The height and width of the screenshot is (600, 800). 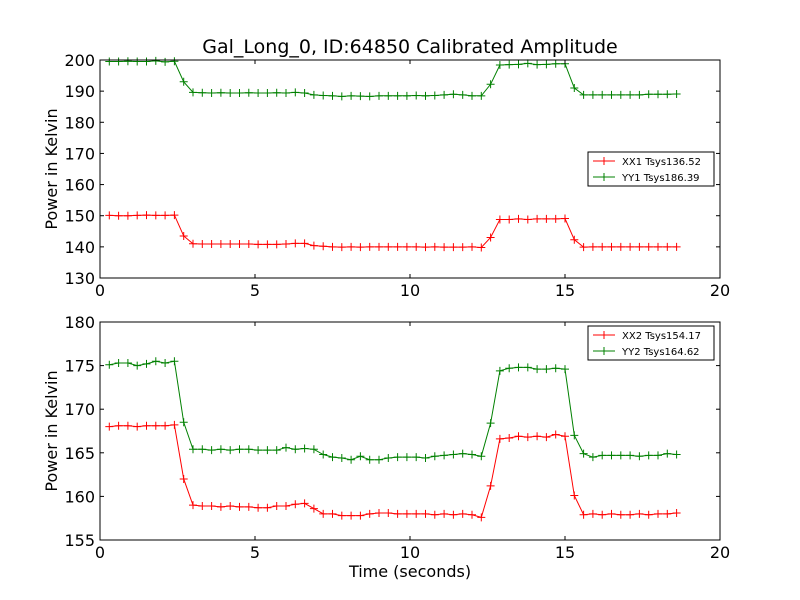 What do you see at coordinates (661, 336) in the screenshot?
I see `legend-label: XX2 Tsys154.17` at bounding box center [661, 336].